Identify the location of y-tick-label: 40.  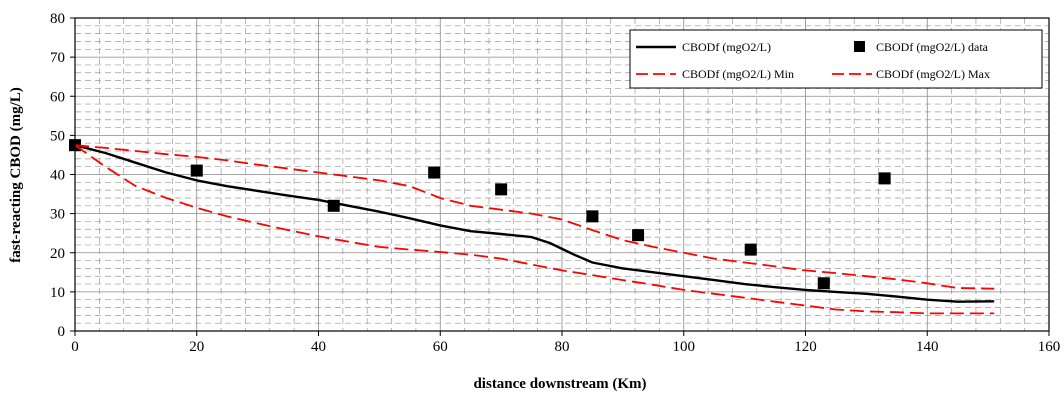
(57, 176).